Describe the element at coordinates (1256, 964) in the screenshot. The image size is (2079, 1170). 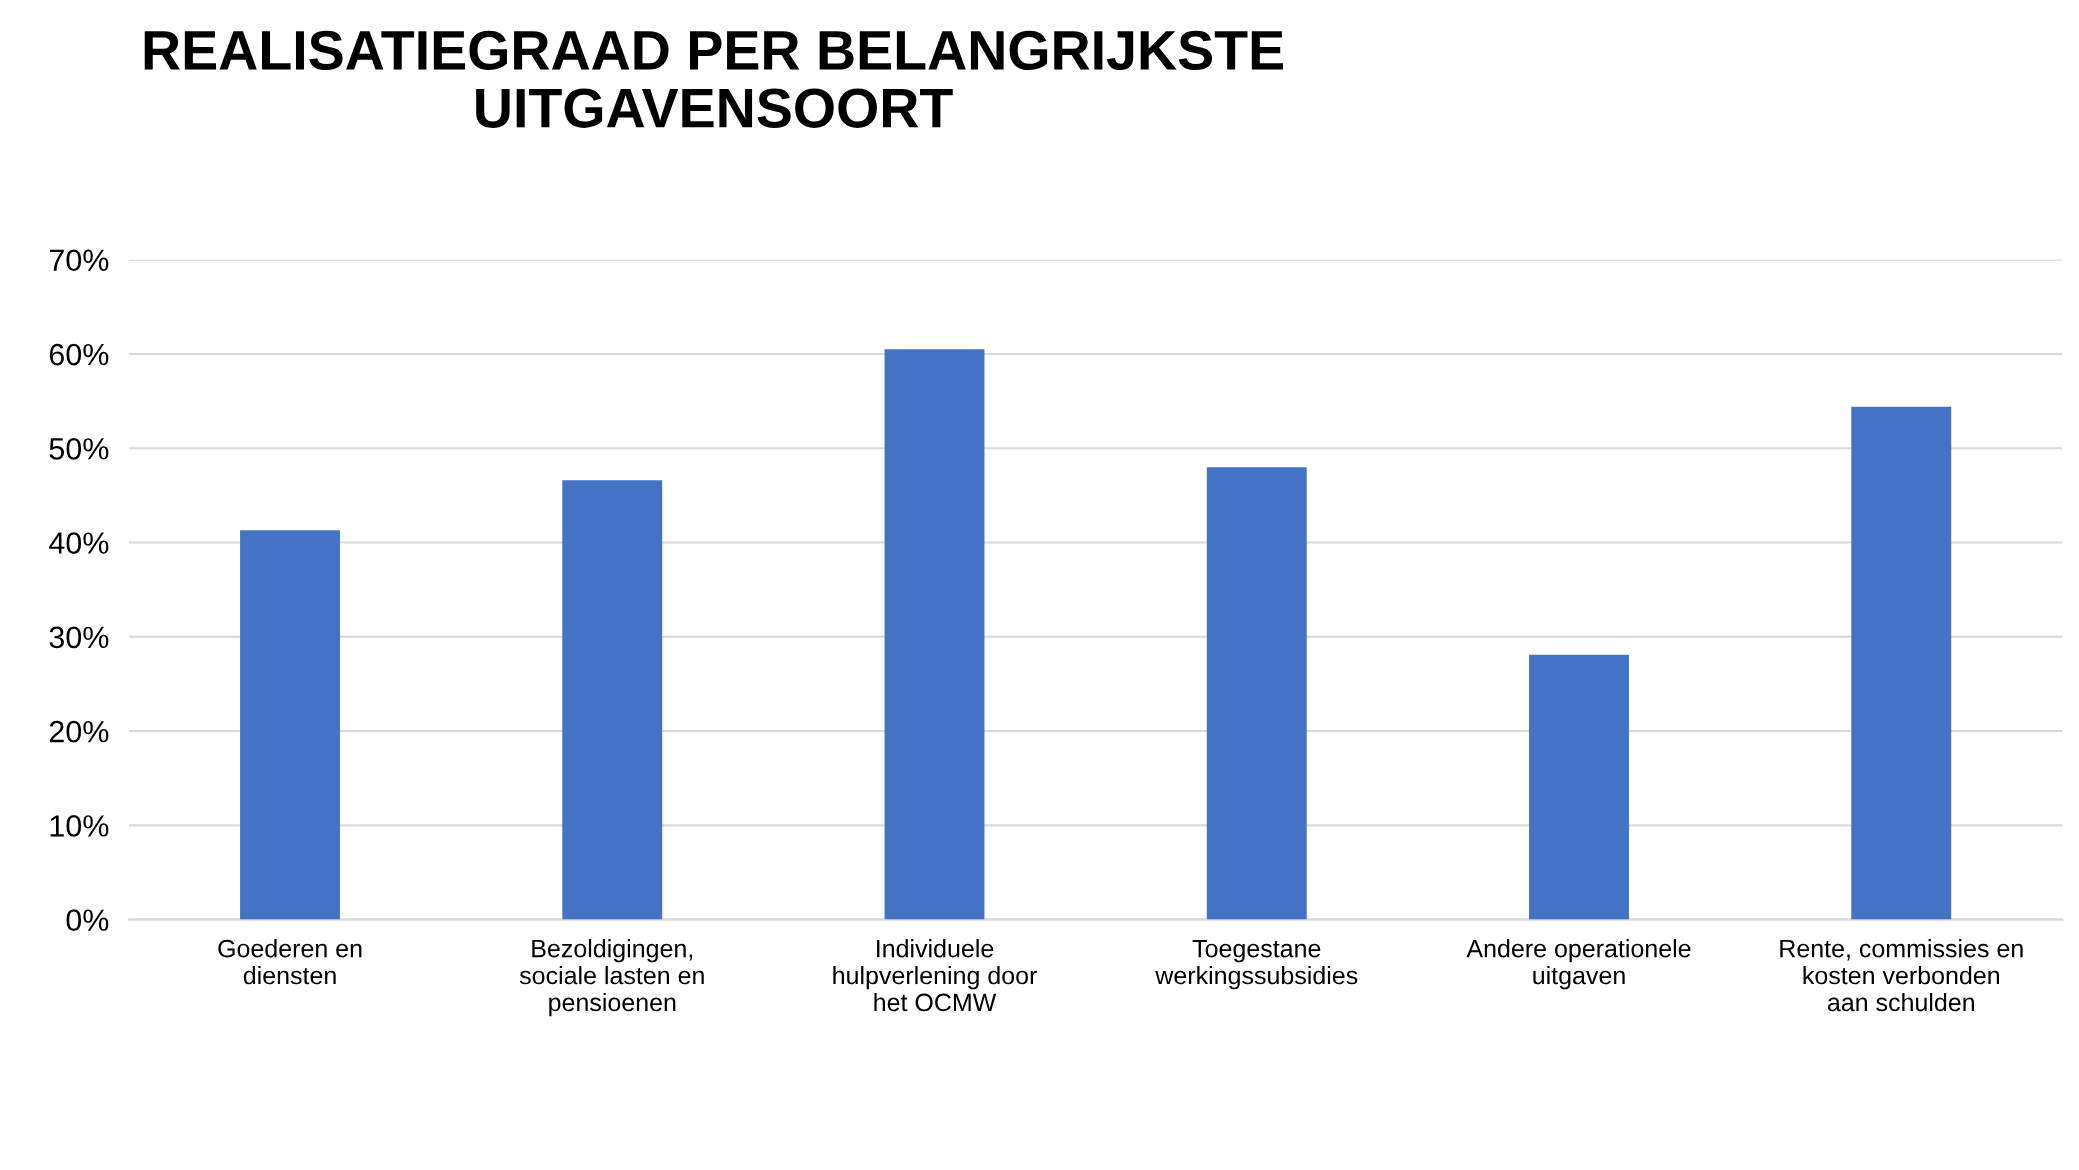
I see `x-tick-label: Toegestane werkingssubsidies` at that location.